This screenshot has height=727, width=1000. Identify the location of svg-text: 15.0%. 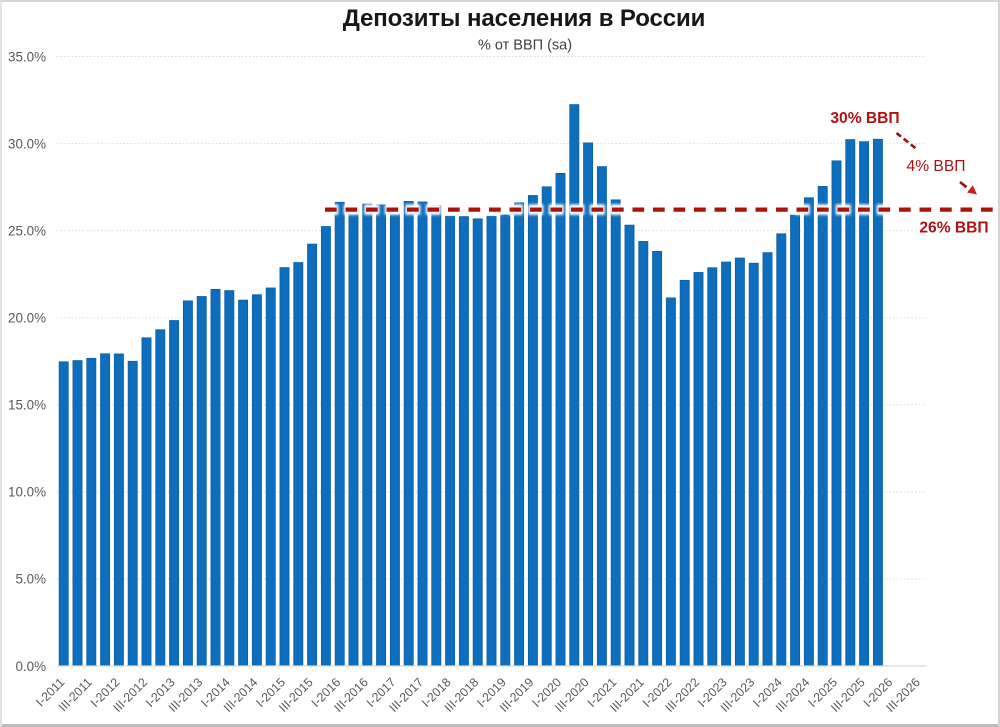
(27, 405).